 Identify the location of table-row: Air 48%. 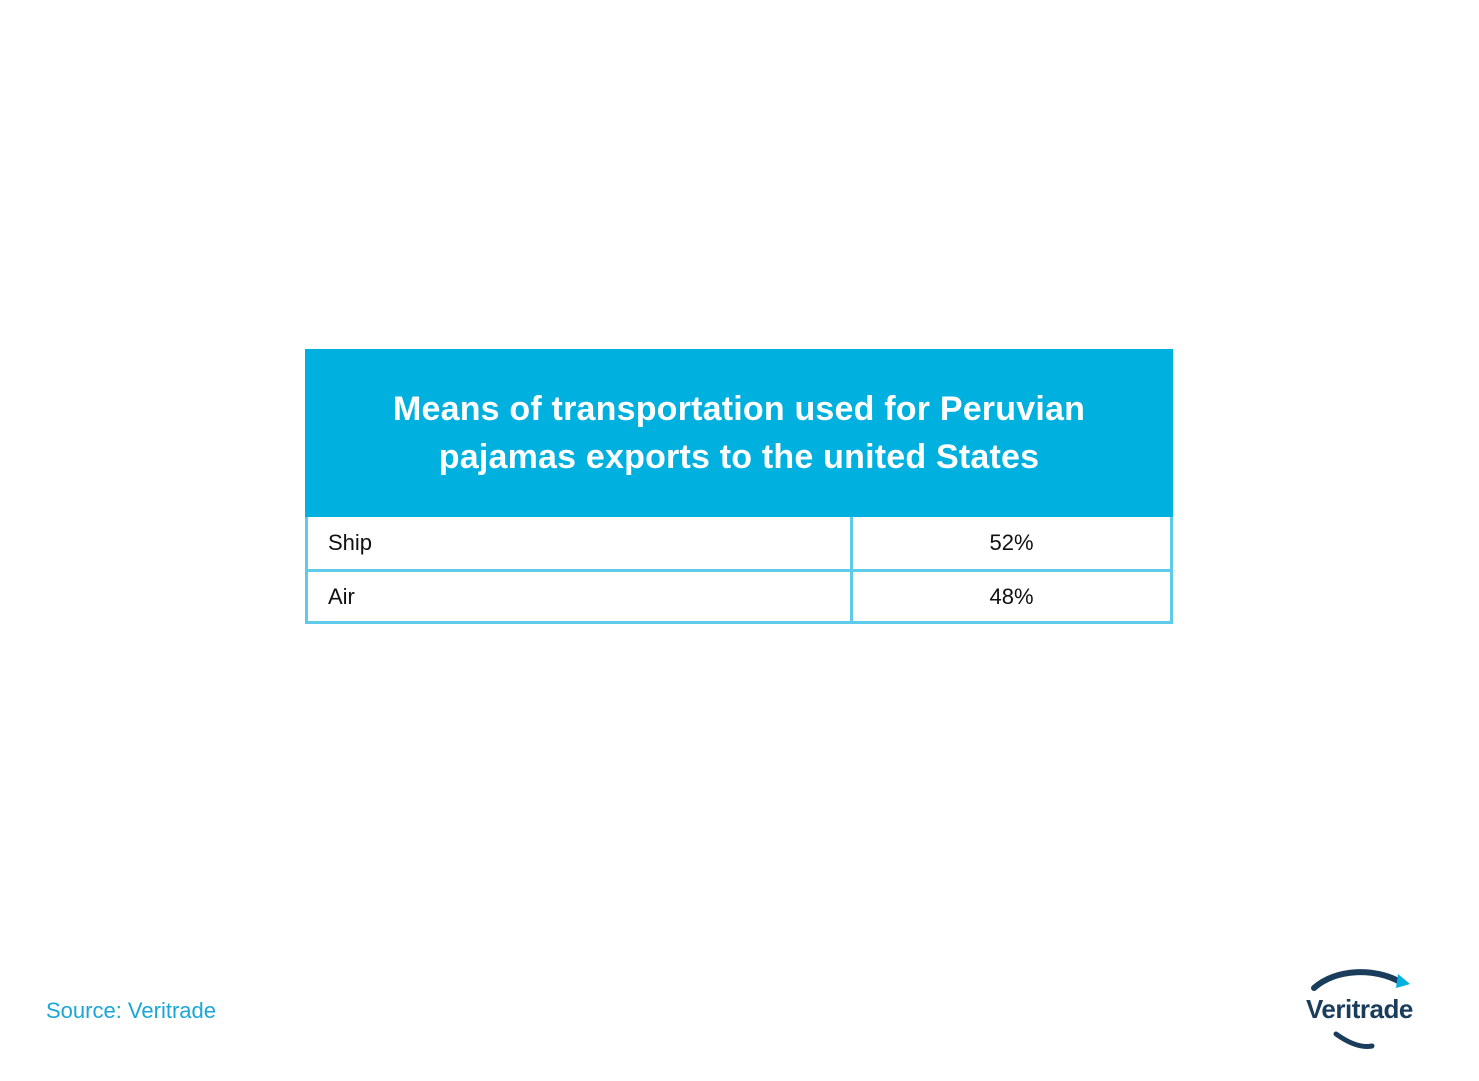
(739, 595).